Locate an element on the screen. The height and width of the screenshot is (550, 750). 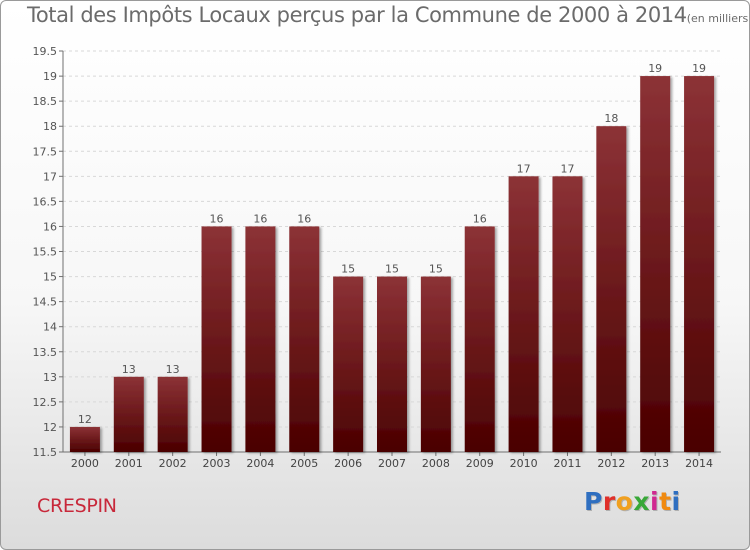
y-tick-label: 16 is located at coordinates (50, 226).